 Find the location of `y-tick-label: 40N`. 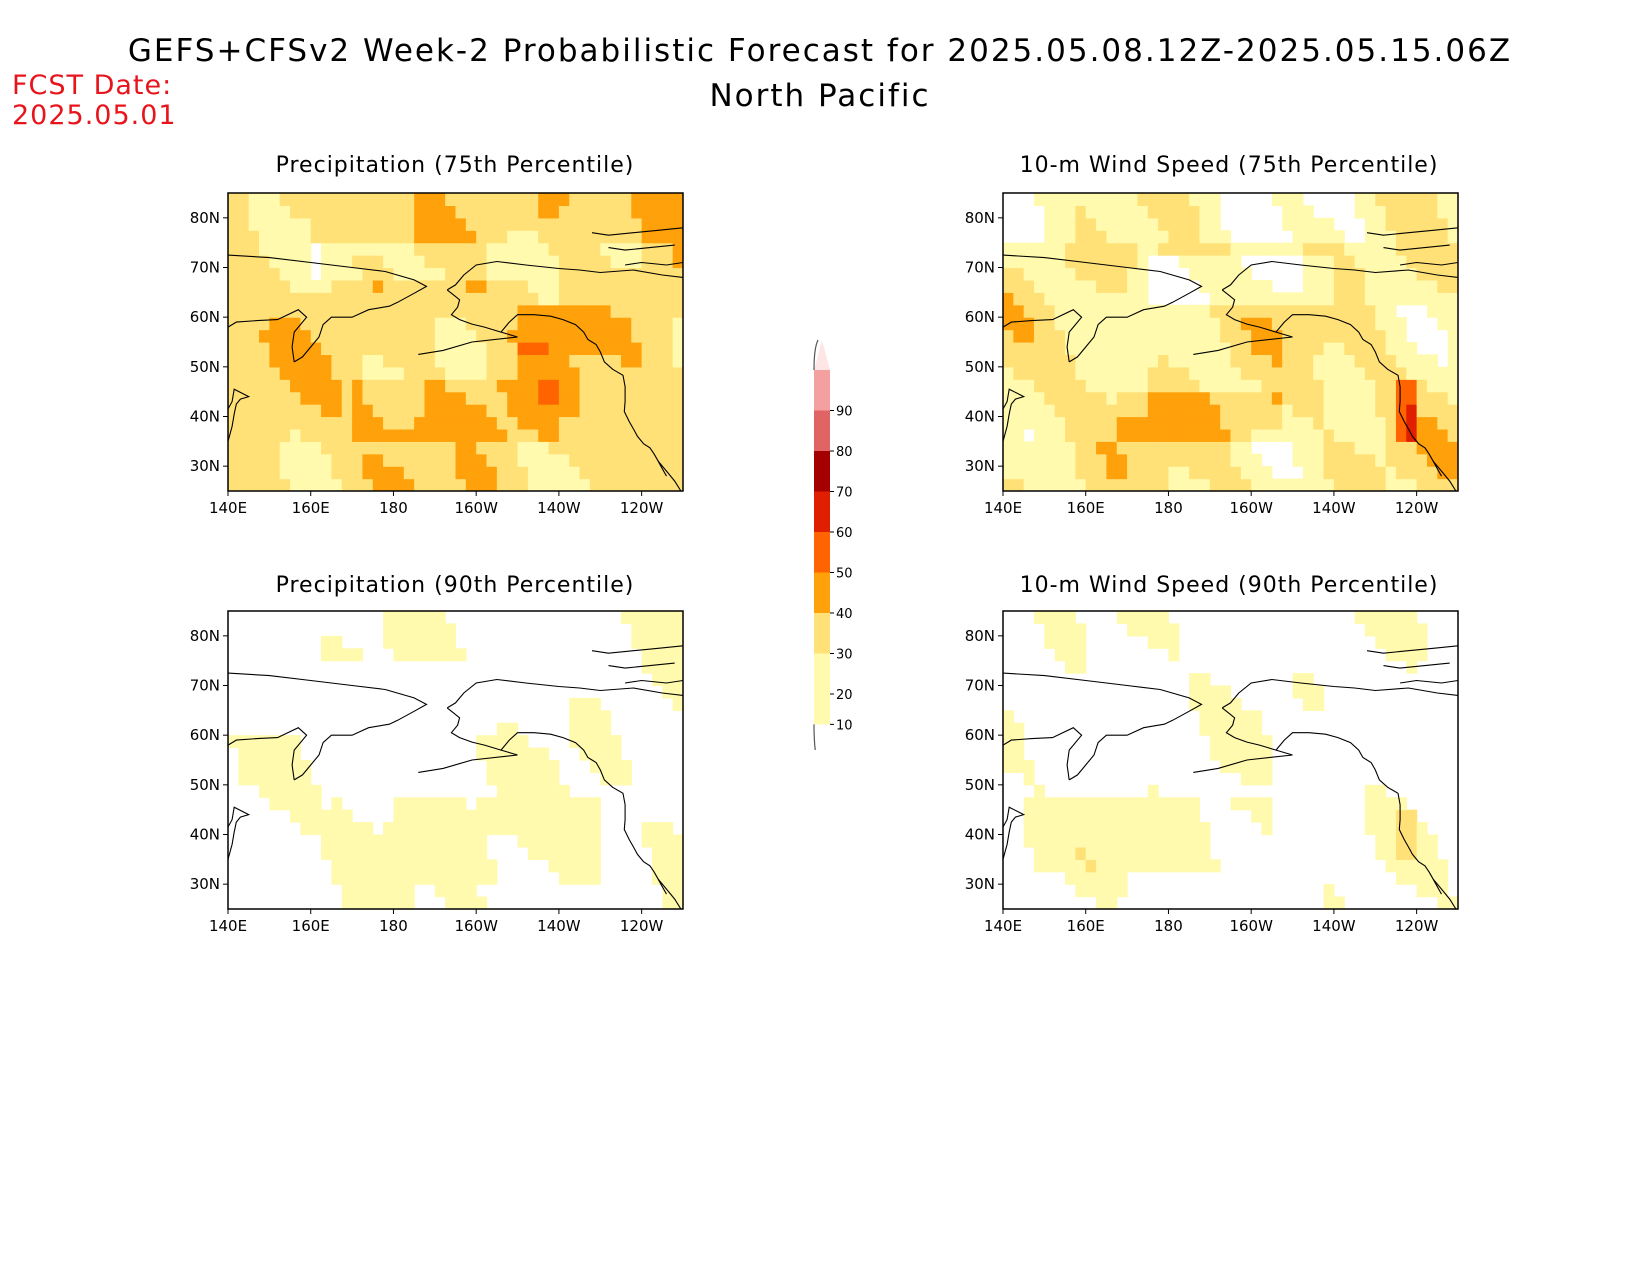

y-tick-label: 40N is located at coordinates (205, 835).